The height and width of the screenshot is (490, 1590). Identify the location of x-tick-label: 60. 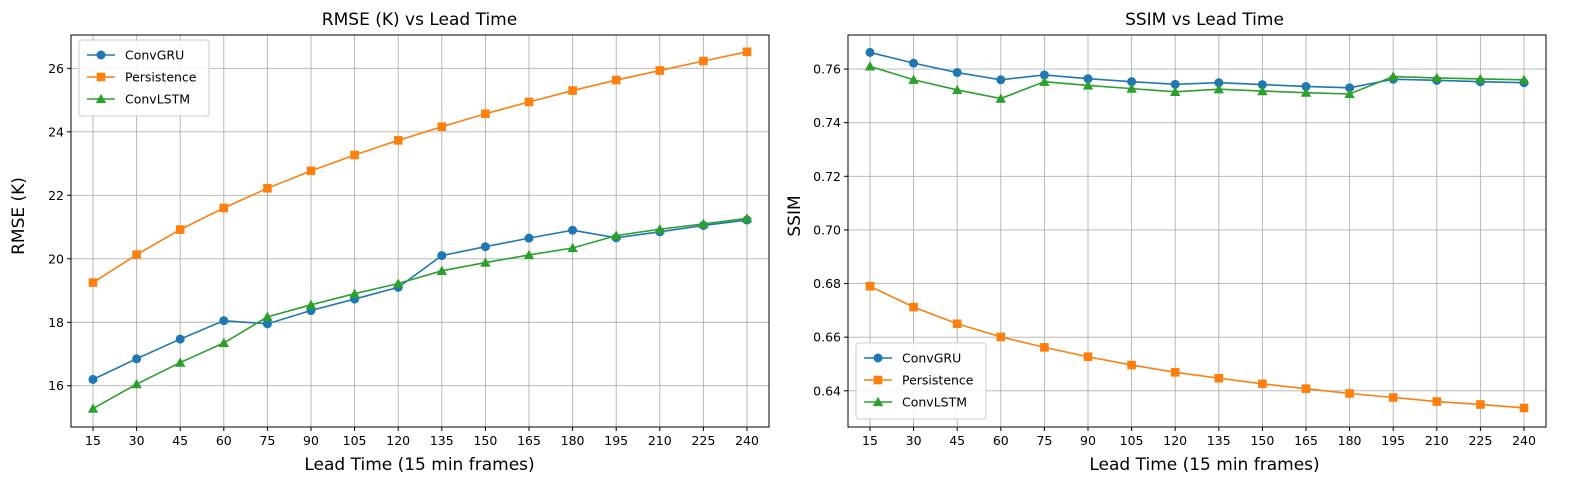
(224, 440).